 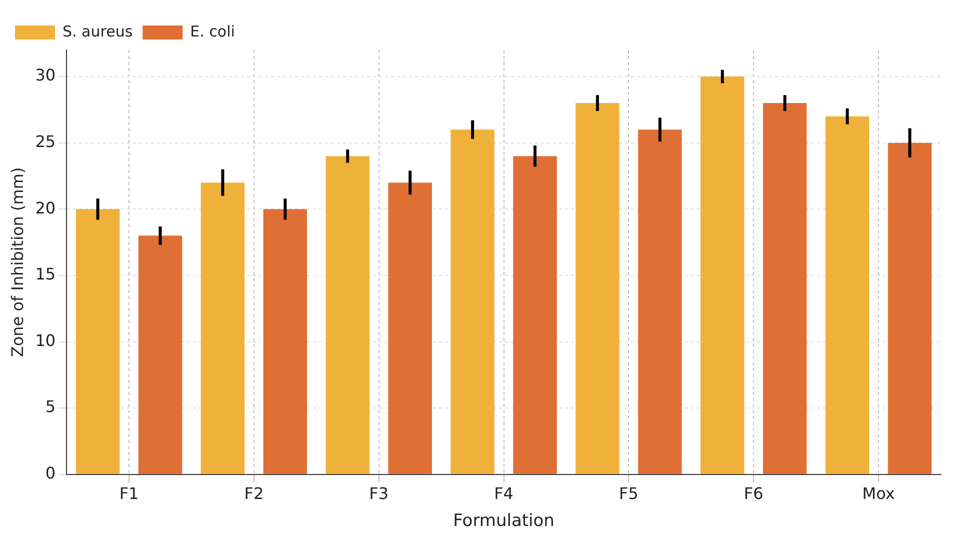 I want to click on y-tick-label: 30, so click(x=45, y=75).